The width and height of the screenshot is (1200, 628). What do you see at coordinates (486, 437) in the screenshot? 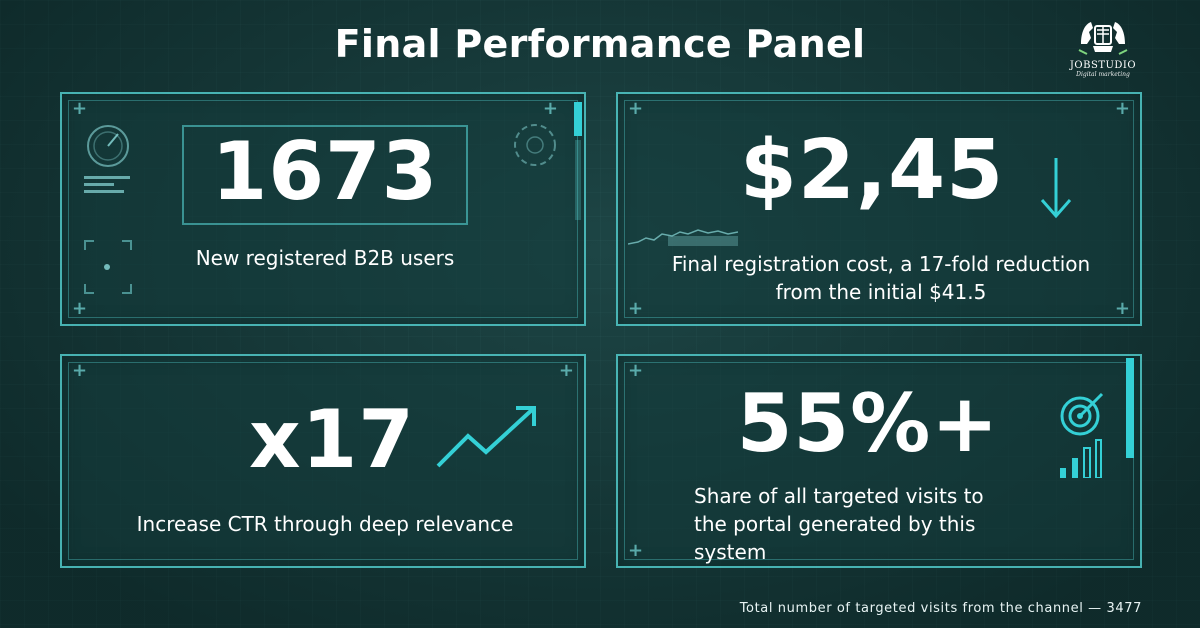
I see `trend-up-icon` at bounding box center [486, 437].